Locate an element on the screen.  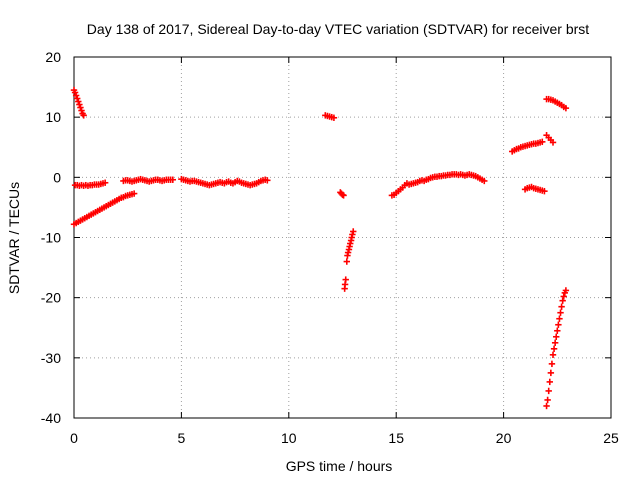
series-hump is located at coordinates (438, 185).